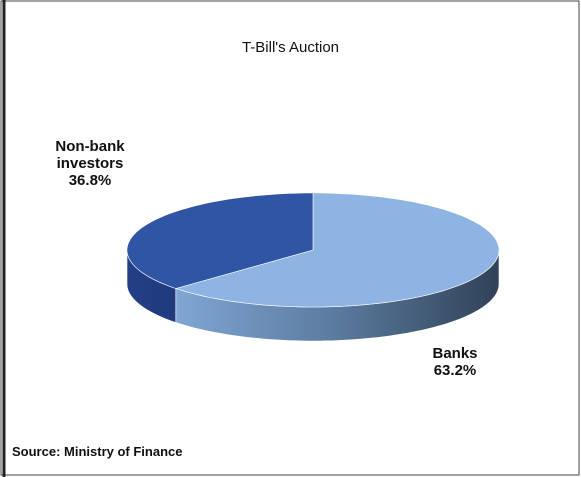  What do you see at coordinates (90, 155) in the screenshot?
I see `slice-label: Non-bank investors` at bounding box center [90, 155].